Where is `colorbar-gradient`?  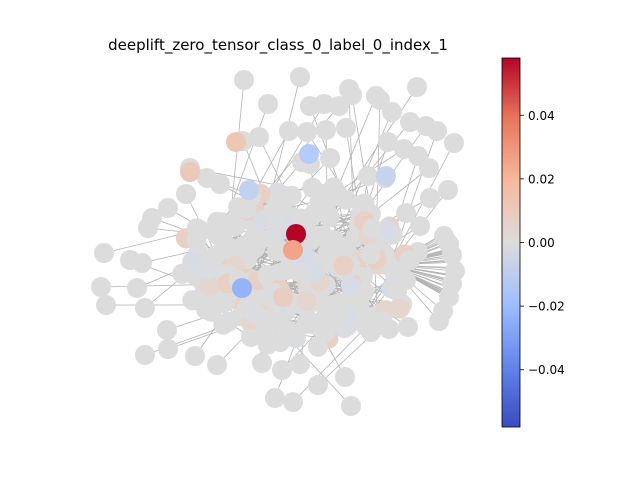 colorbar-gradient is located at coordinates (511, 242).